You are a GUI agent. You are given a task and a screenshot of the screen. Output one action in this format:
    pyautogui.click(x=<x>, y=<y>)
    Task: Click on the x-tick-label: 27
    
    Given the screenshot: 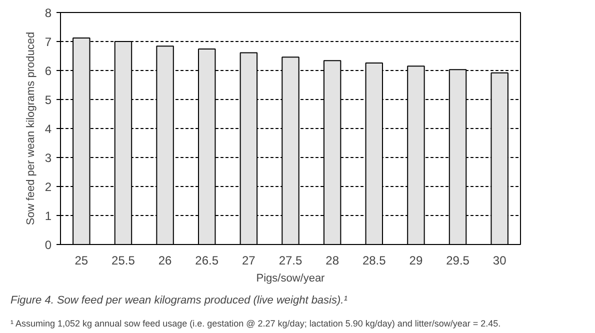 What is the action you would take?
    pyautogui.click(x=249, y=261)
    